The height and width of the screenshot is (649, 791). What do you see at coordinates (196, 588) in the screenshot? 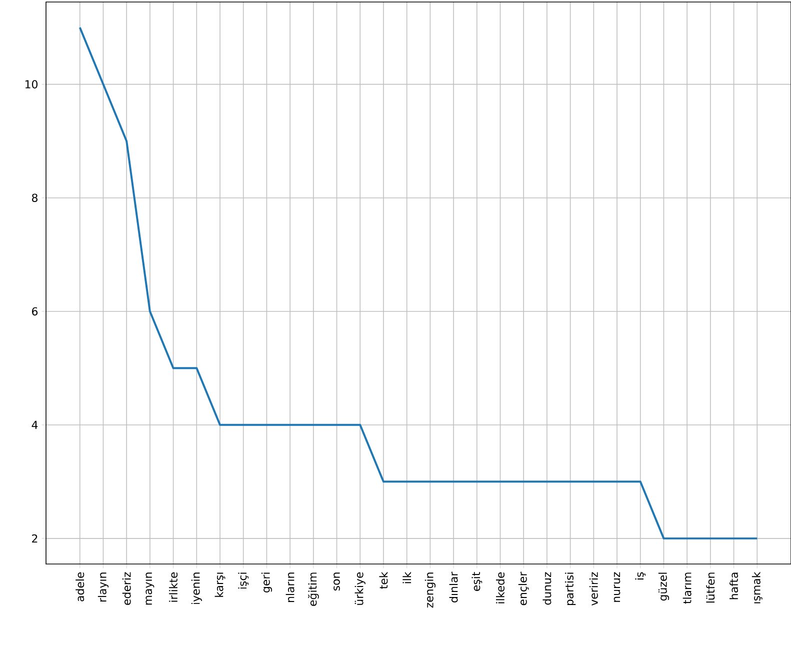
I see `x-tick-label: iyenin` at bounding box center [196, 588].